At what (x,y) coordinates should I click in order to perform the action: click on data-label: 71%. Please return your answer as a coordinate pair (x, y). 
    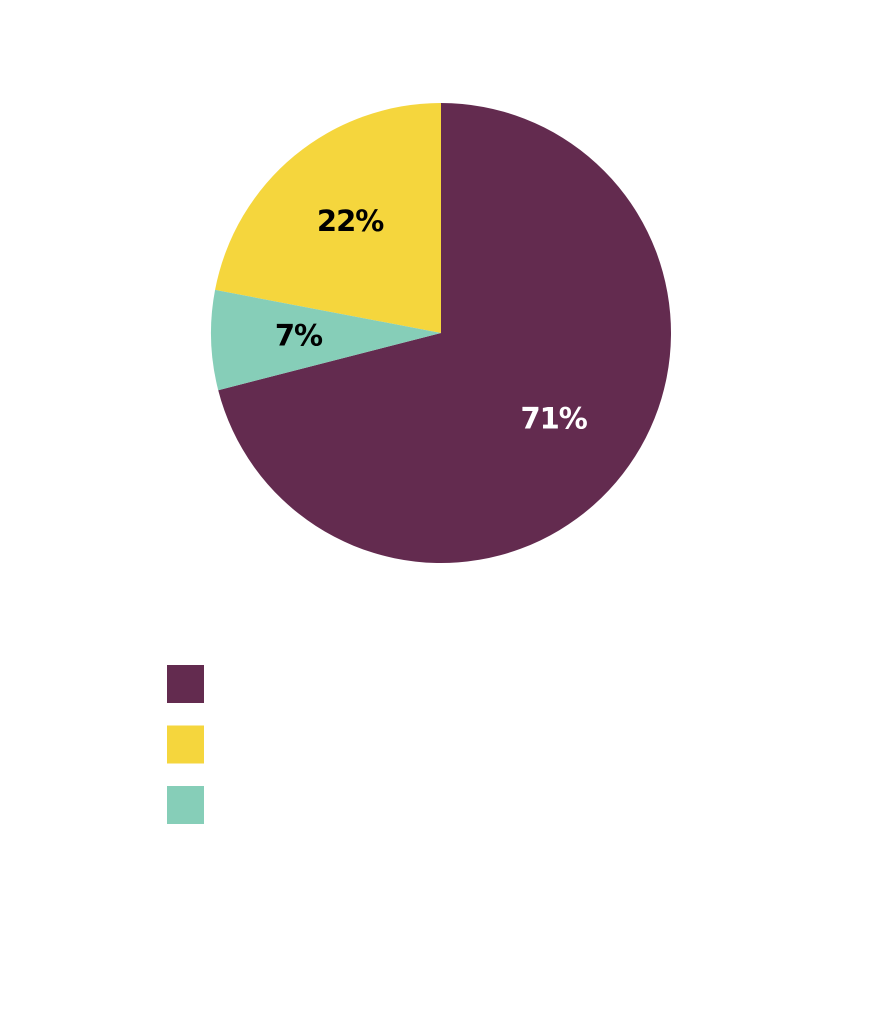
    Looking at the image, I should click on (553, 418).